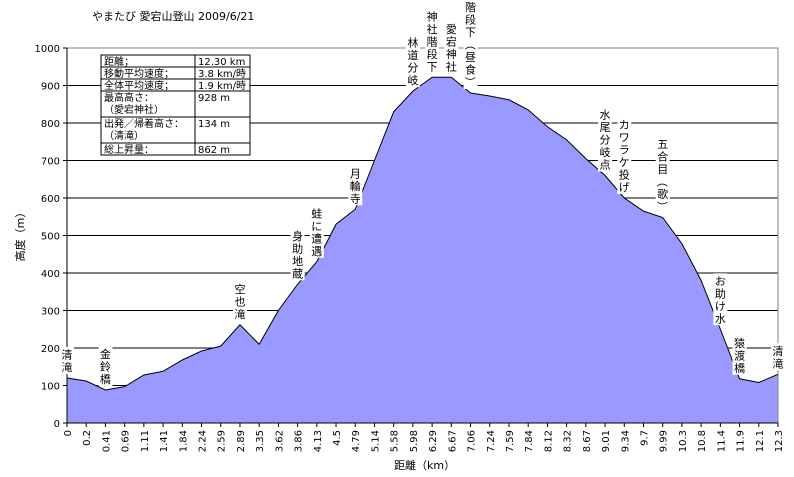 Image resolution: width=794 pixels, height=477 pixels. What do you see at coordinates (279, 441) in the screenshot?
I see `x-tick-label: 3.62` at bounding box center [279, 441].